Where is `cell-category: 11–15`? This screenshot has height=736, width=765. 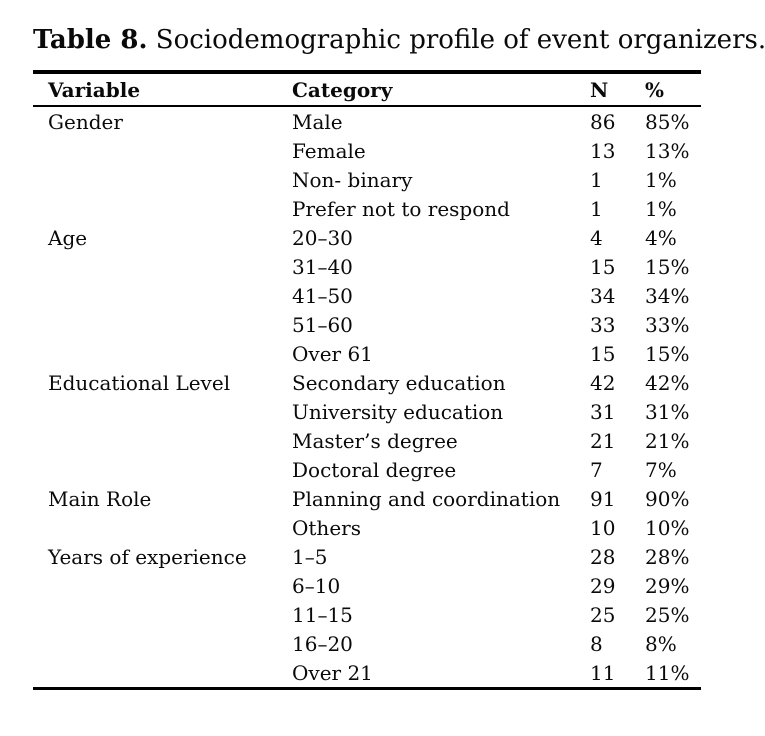
cell-category: 11–15 is located at coordinates (322, 614).